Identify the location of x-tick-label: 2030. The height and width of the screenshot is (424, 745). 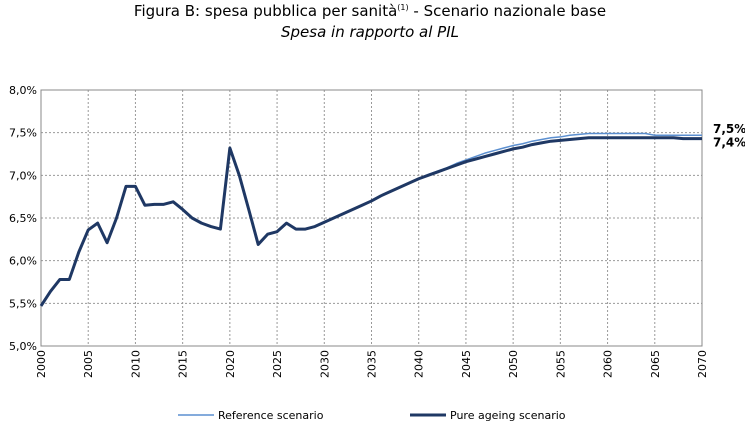
(324, 364).